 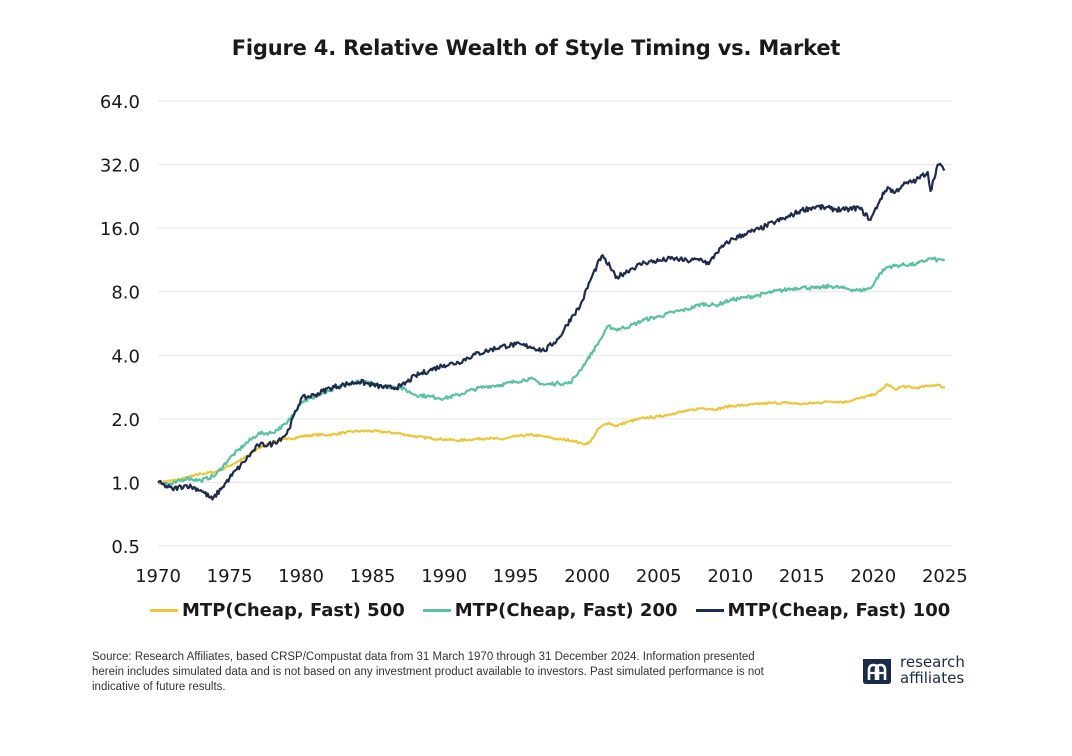 What do you see at coordinates (873, 576) in the screenshot?
I see `x-tick-label: 2020` at bounding box center [873, 576].